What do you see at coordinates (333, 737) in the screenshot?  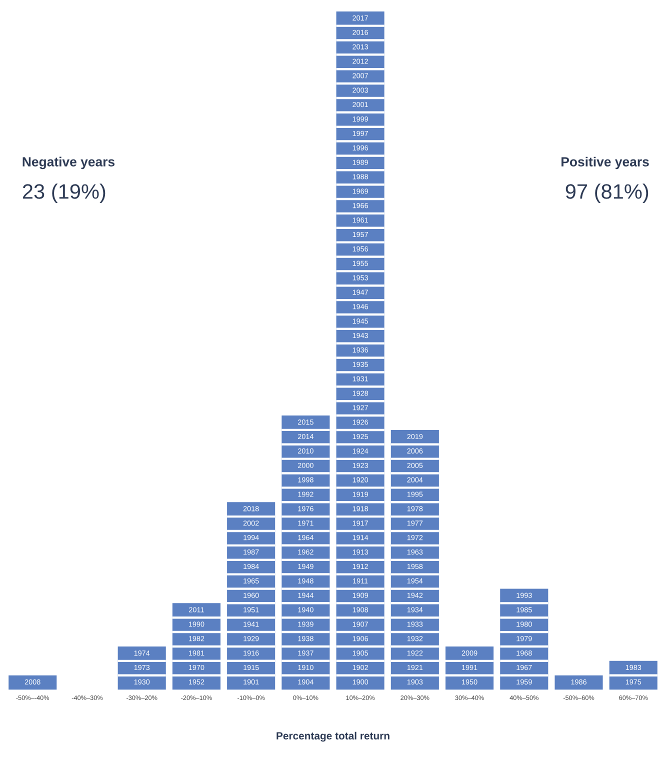 I see `x-axis-title: Percentage total return` at bounding box center [333, 737].